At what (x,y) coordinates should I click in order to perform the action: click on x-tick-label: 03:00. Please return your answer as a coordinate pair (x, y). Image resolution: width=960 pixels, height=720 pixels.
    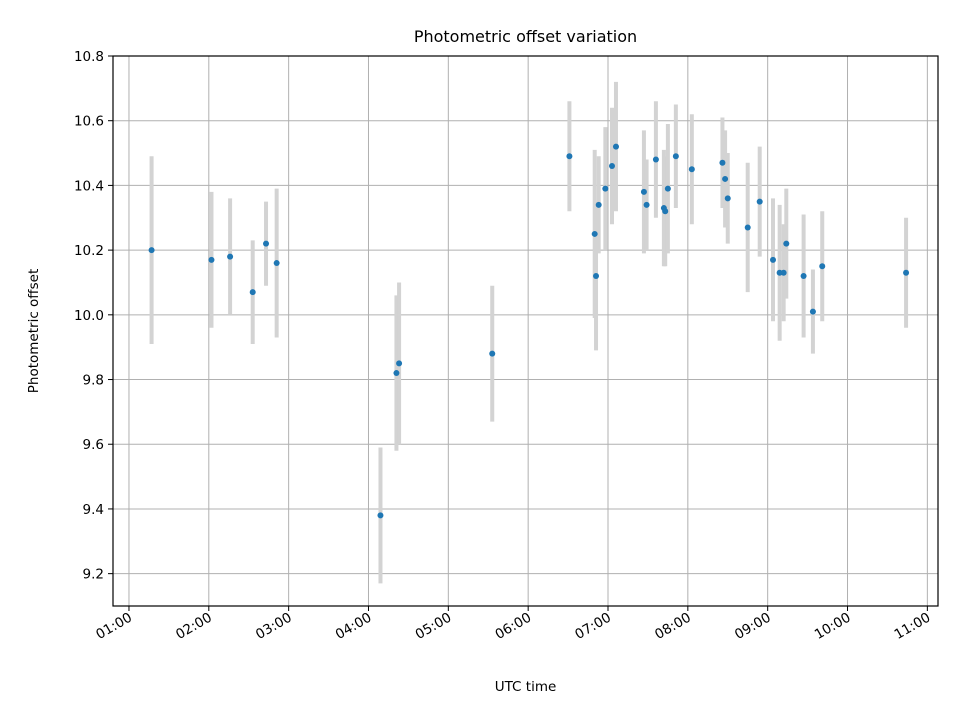
    Looking at the image, I should click on (274, 626).